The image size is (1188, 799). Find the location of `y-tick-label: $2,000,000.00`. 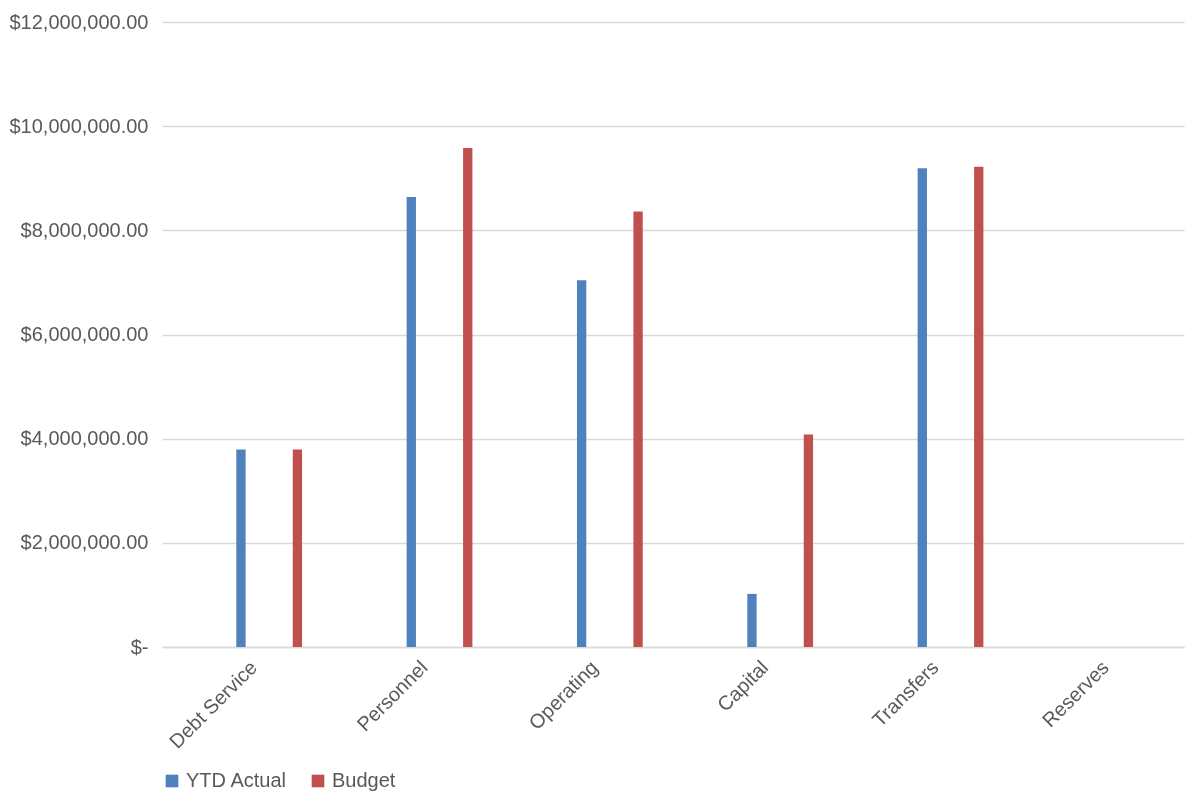

y-tick-label: $2,000,000.00 is located at coordinates (84, 542).